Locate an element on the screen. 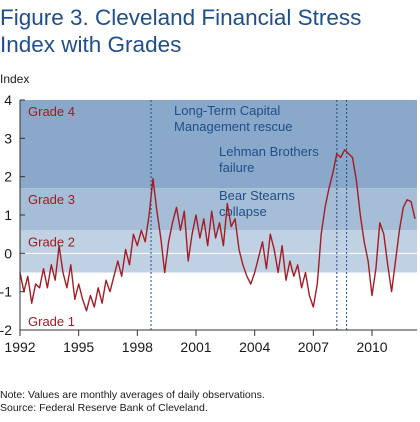 This screenshot has width=420, height=422. annotation-text-3-line-1: Bear Stearns is located at coordinates (257, 195).